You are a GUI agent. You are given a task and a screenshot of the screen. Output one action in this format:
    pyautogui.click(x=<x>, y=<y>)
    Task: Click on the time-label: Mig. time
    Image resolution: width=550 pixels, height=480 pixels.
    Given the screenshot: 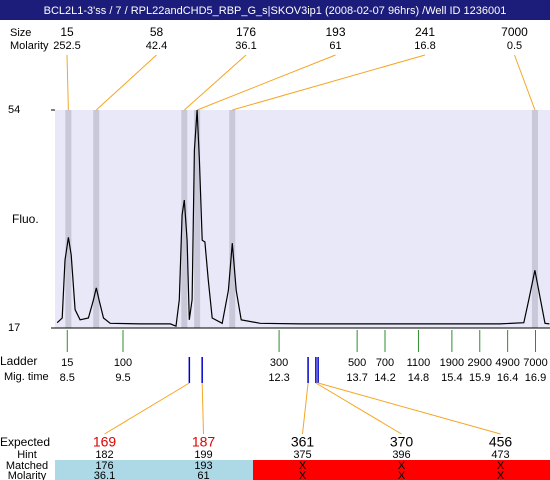 What is the action you would take?
    pyautogui.click(x=26, y=377)
    